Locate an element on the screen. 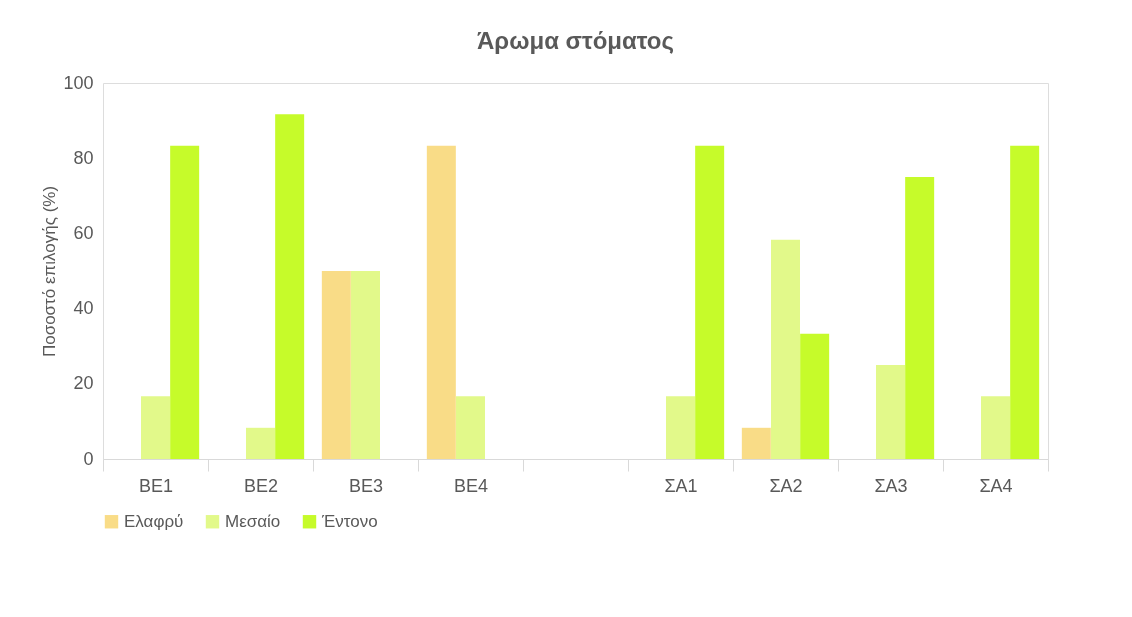 The width and height of the screenshot is (1132, 617). x-tick-label: ΒΕ2 is located at coordinates (261, 485).